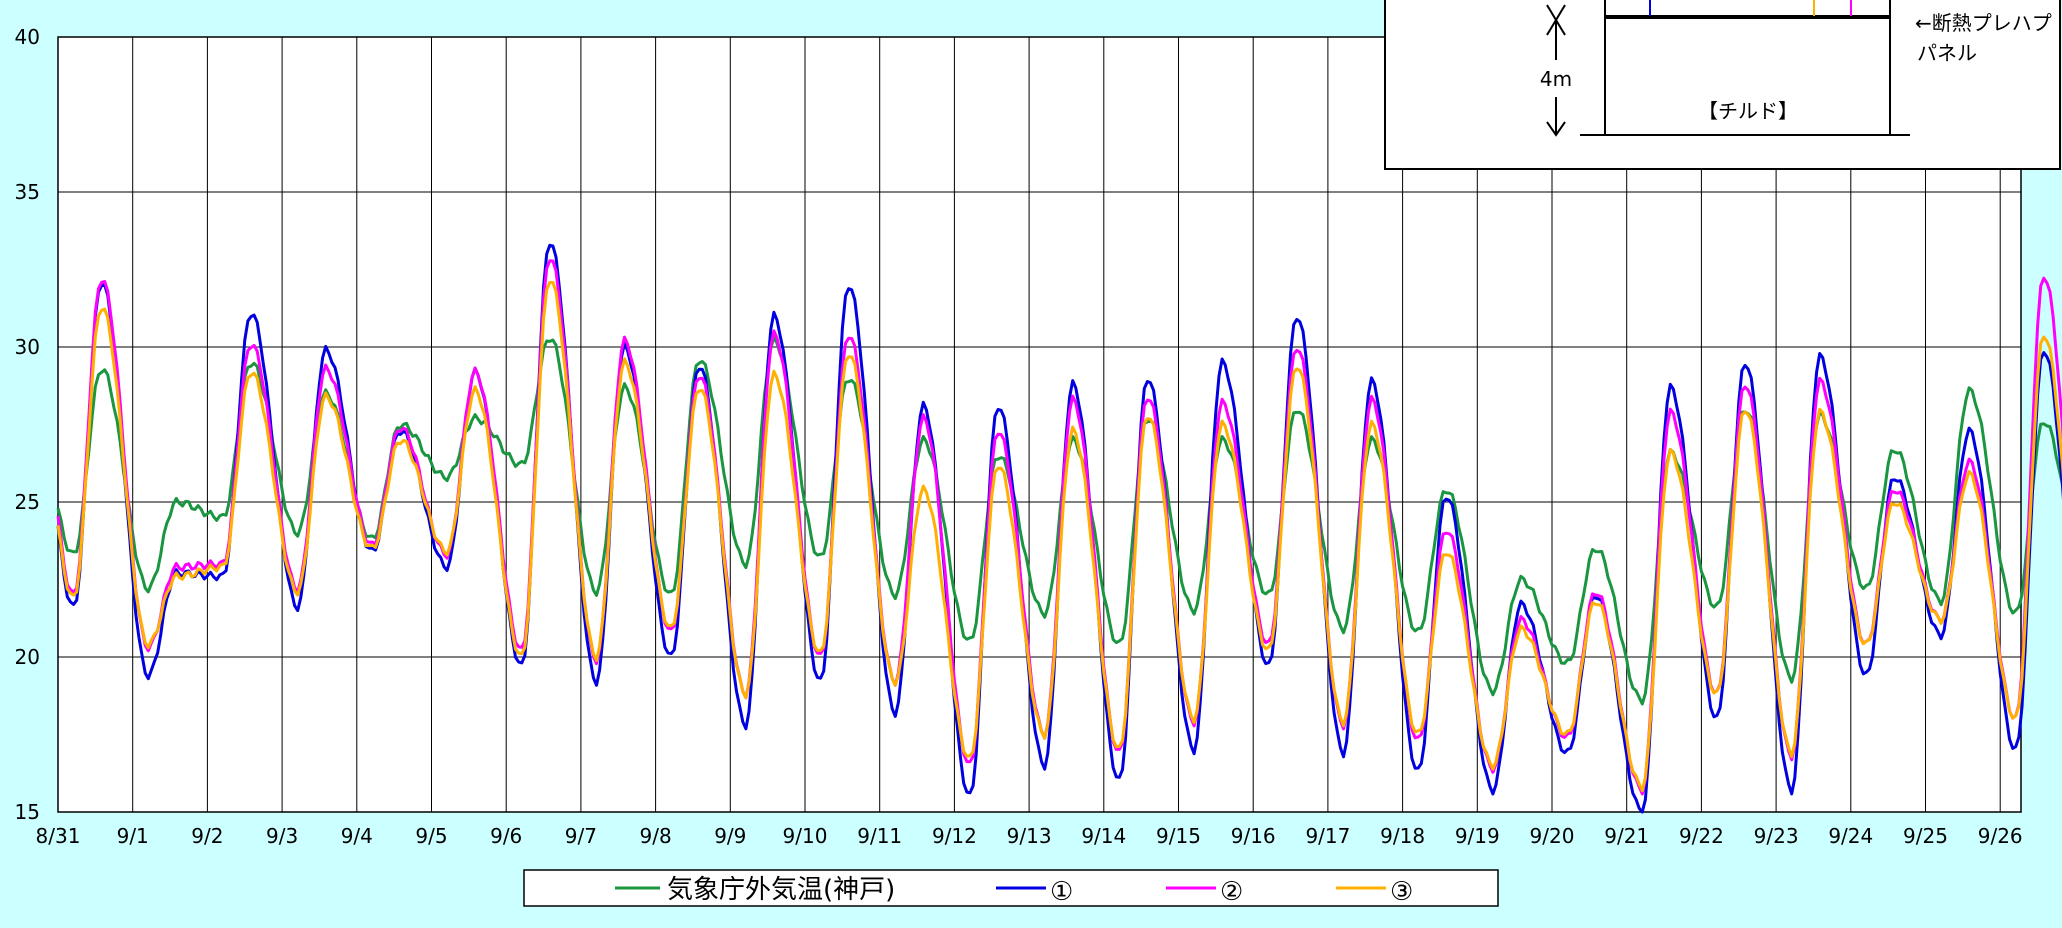 Image resolution: width=2062 pixels, height=928 pixels. I want to click on y-tick-label: 30, so click(27, 347).